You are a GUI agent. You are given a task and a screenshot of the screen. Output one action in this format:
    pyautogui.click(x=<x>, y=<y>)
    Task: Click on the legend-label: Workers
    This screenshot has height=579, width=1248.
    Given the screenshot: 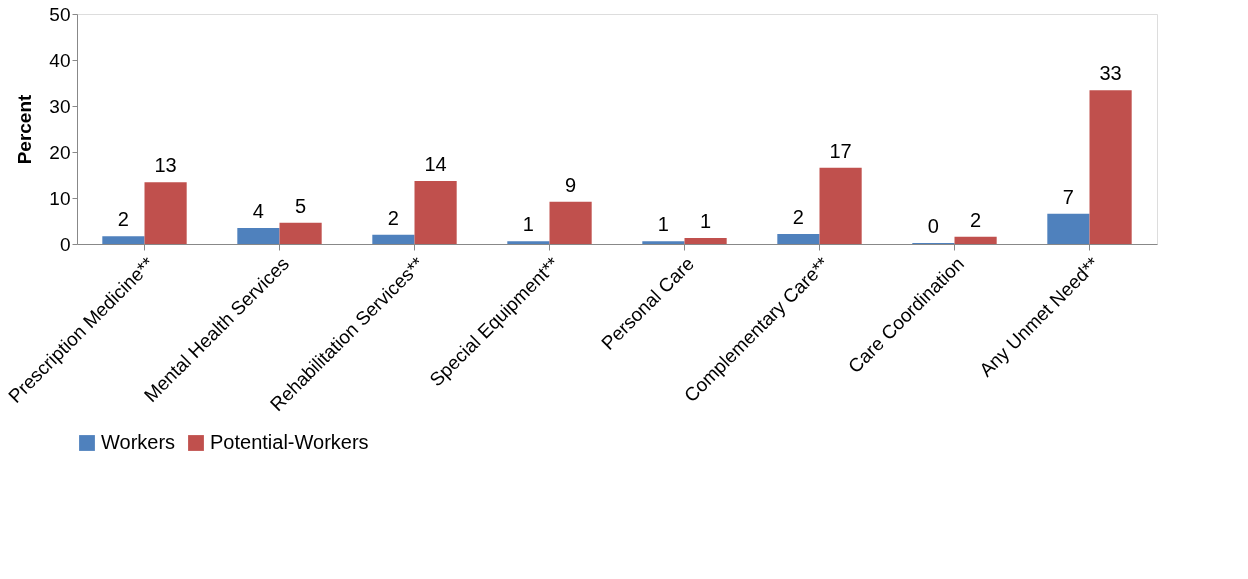 What is the action you would take?
    pyautogui.click(x=138, y=442)
    